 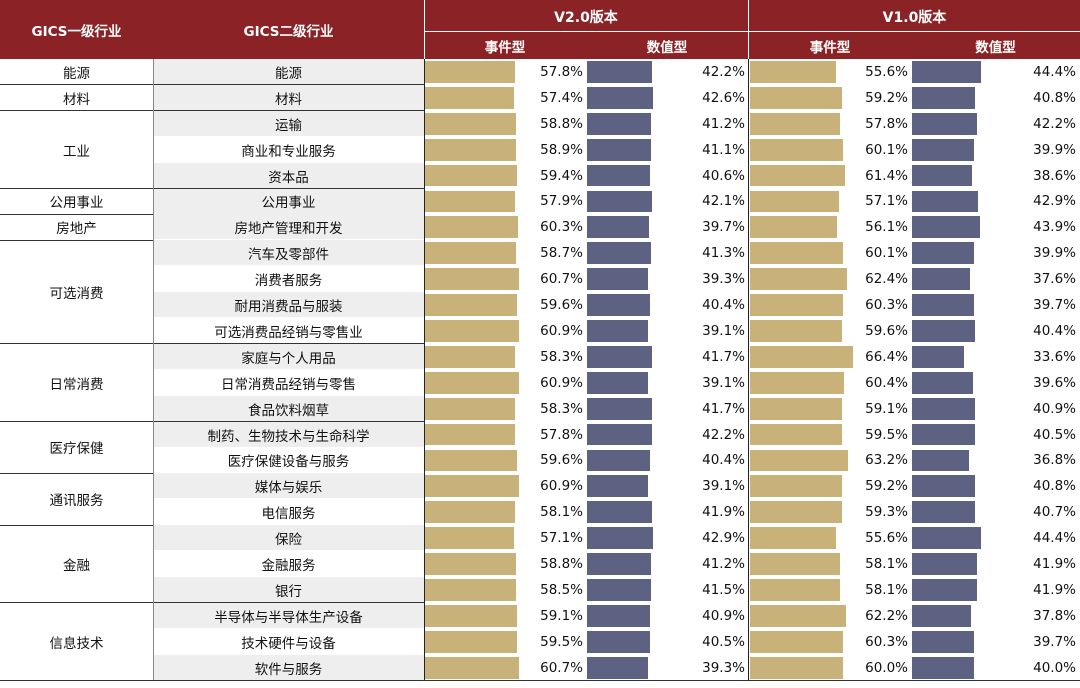 I want to click on industry-label: 房地产, so click(x=76, y=229).